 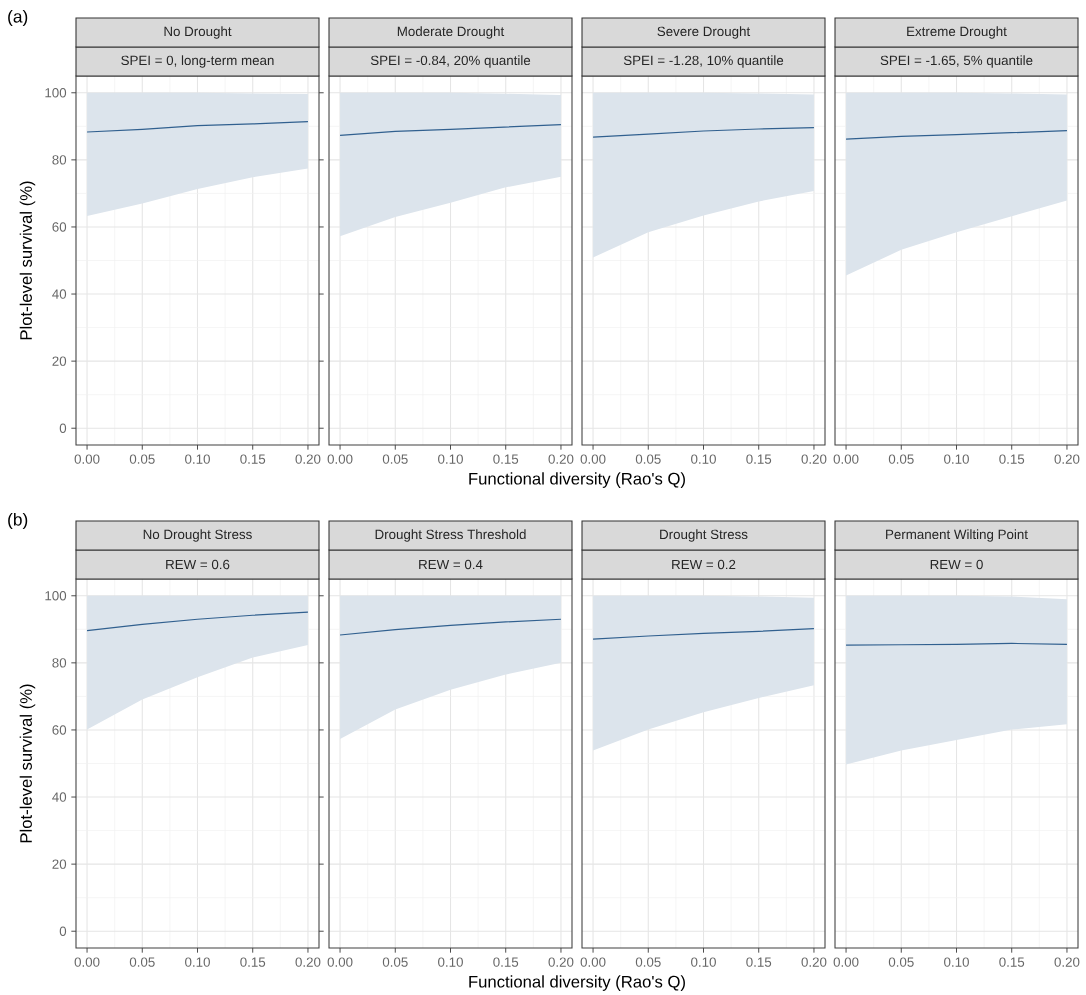 What do you see at coordinates (704, 535) in the screenshot?
I see `chart-title: Drought Stress` at bounding box center [704, 535].